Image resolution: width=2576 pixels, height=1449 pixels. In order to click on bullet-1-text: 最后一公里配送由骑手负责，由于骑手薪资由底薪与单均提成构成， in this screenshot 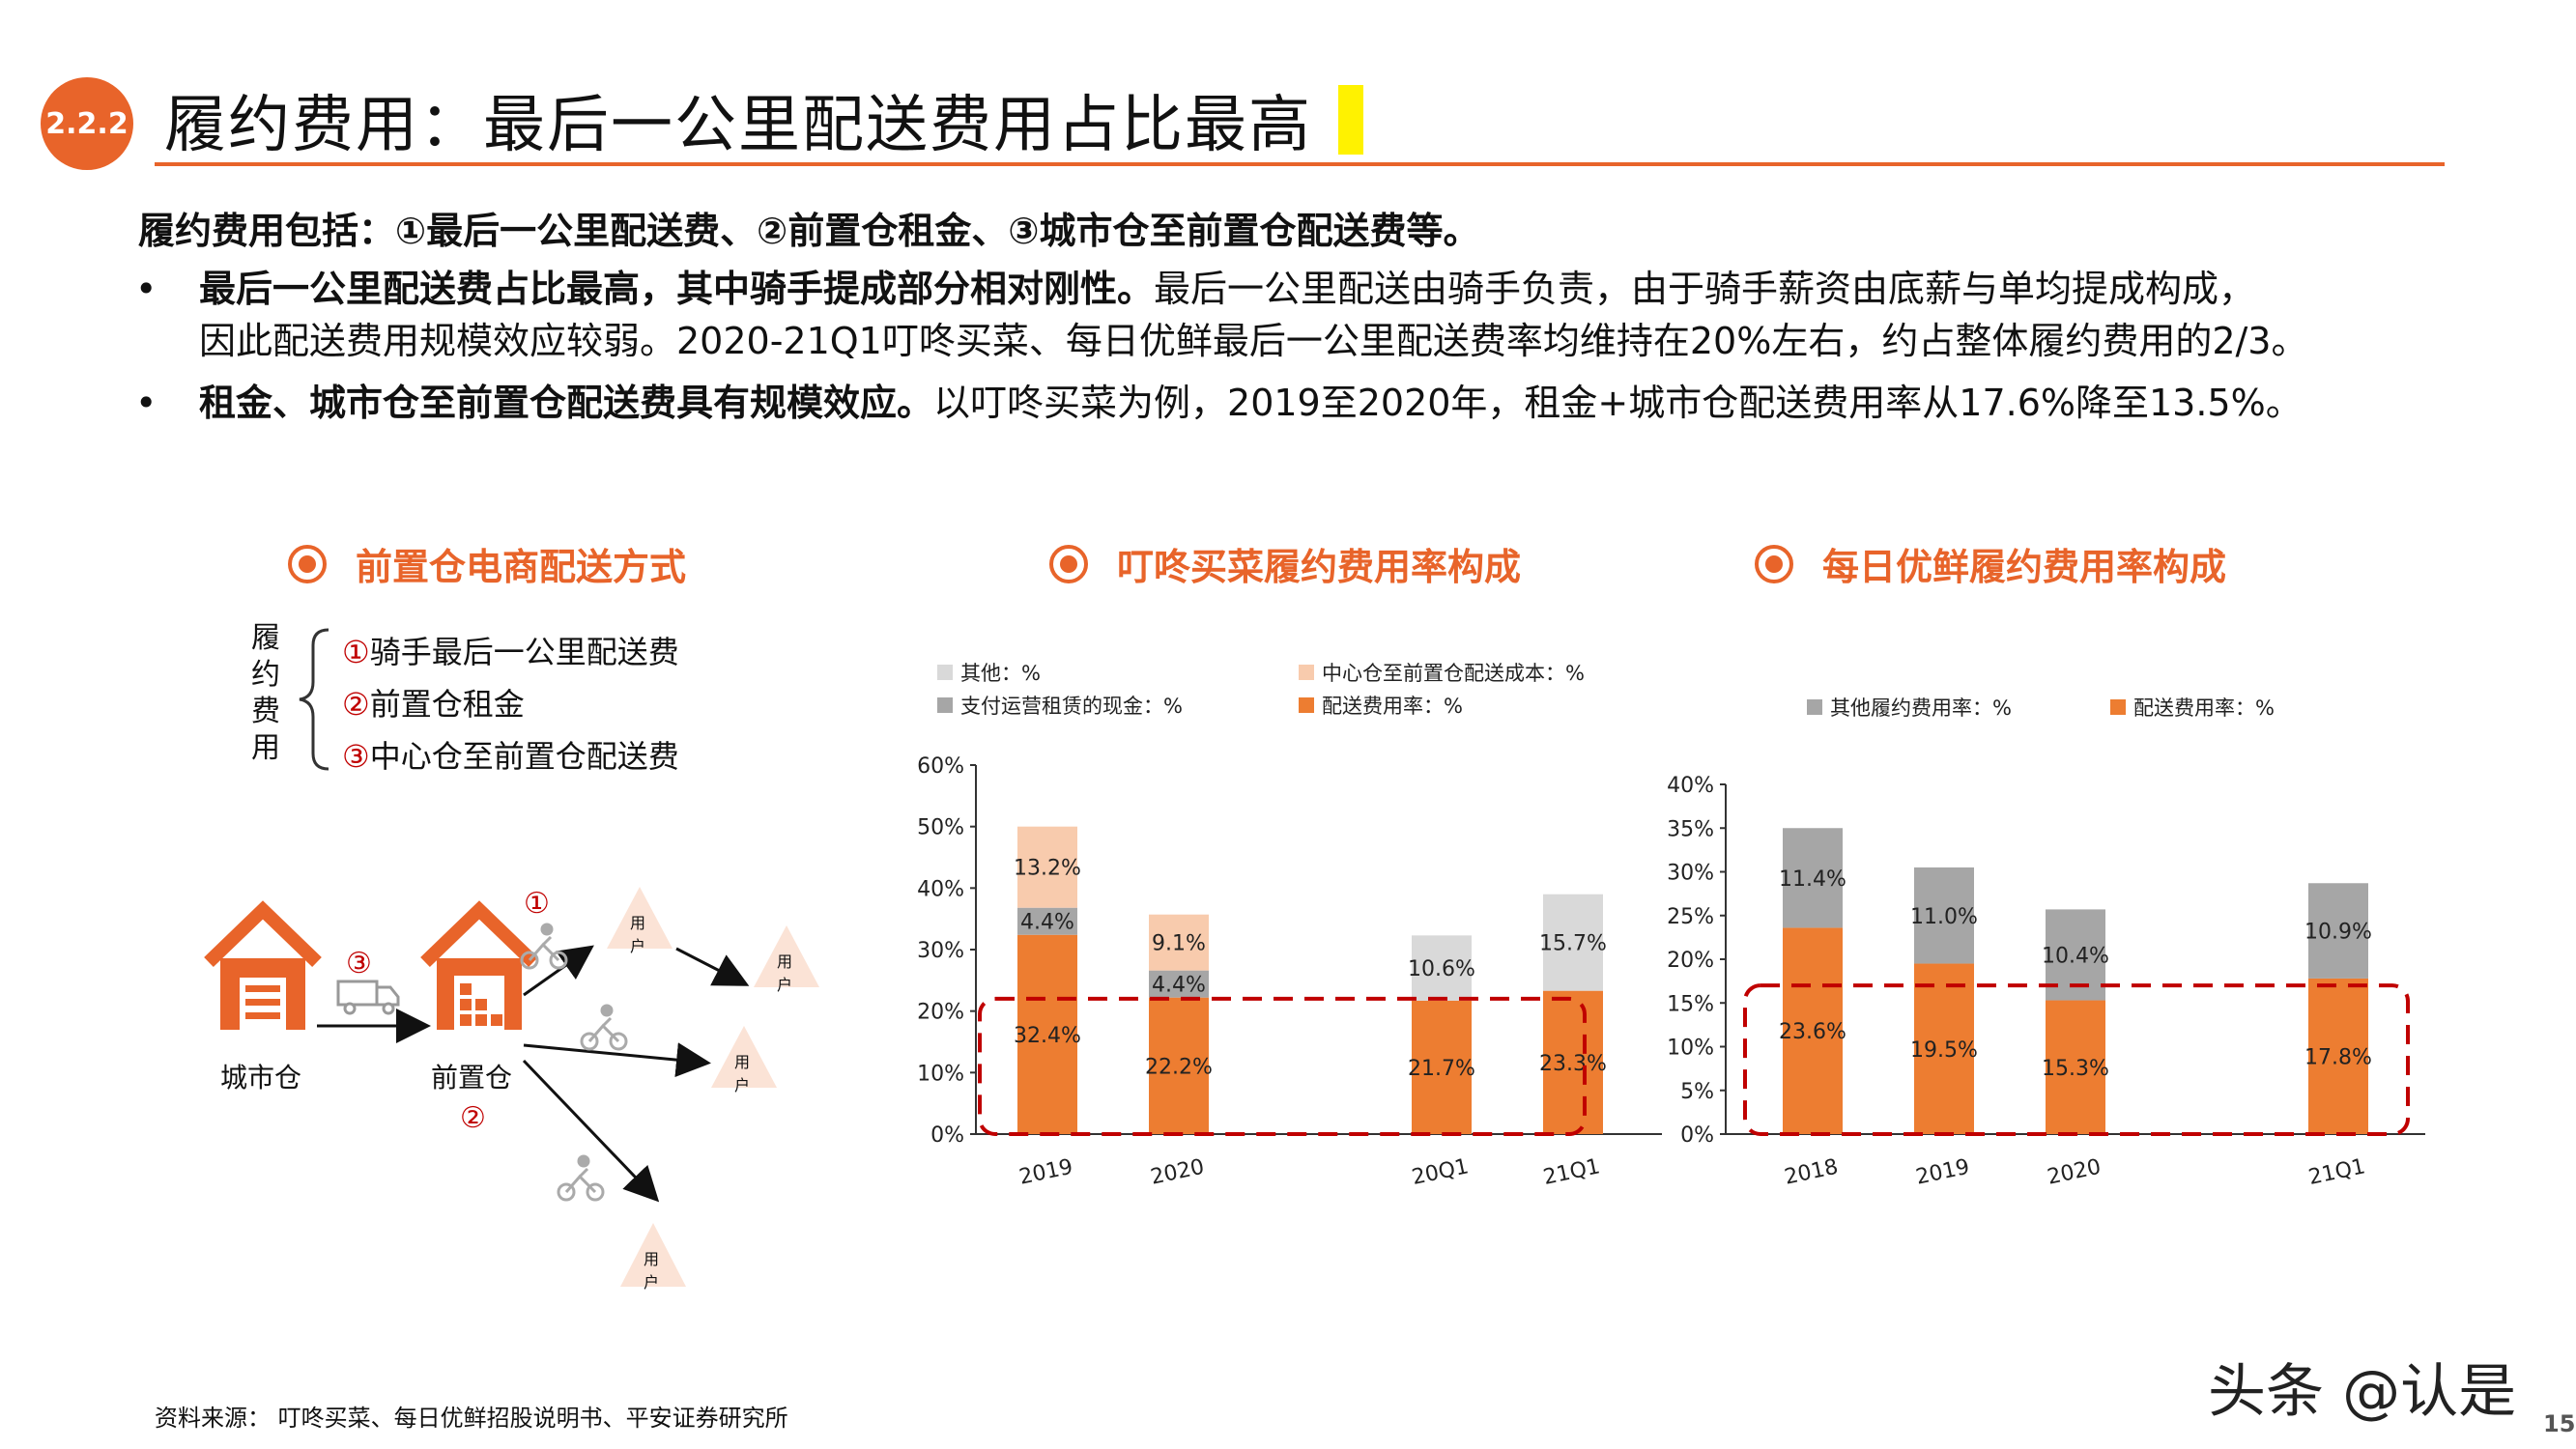, I will do `click(1705, 289)`.